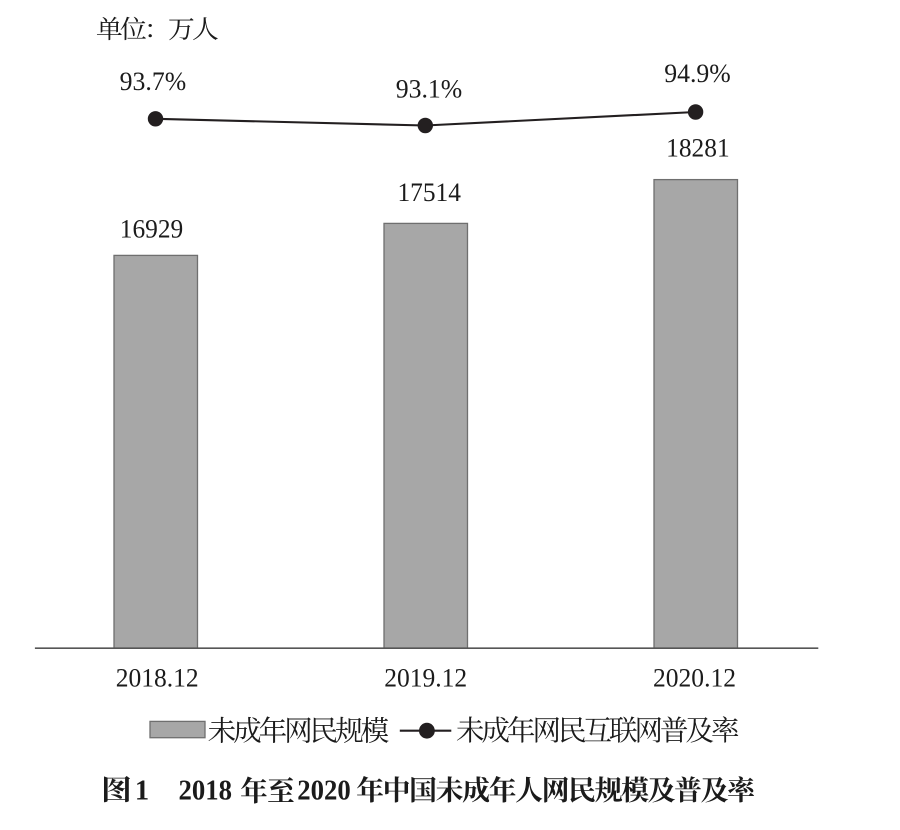 The image size is (900, 830). What do you see at coordinates (429, 192) in the screenshot?
I see `svg-text: 17514` at bounding box center [429, 192].